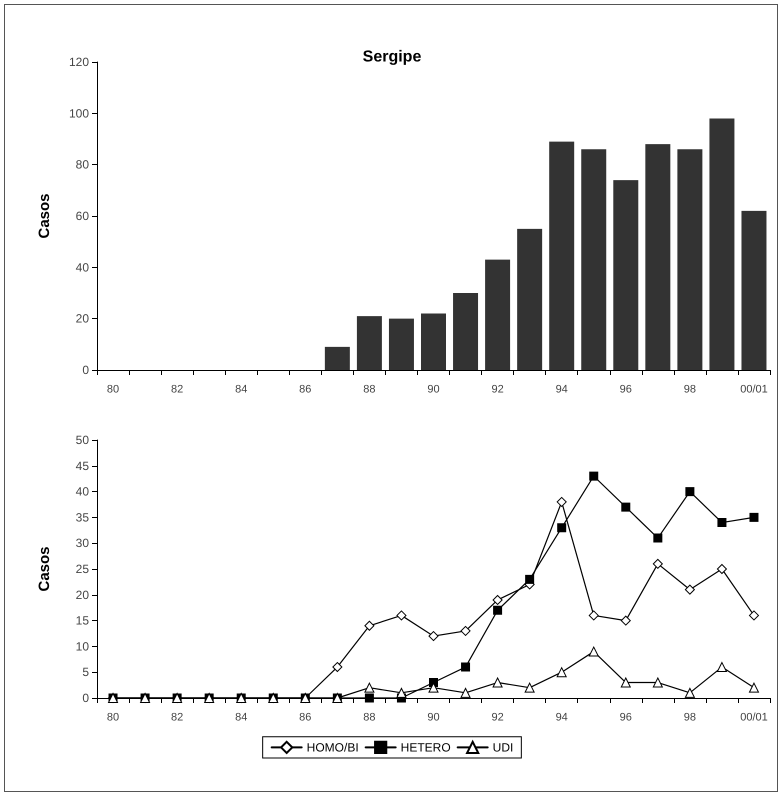  What do you see at coordinates (83, 440) in the screenshot?
I see `y-tick-label: 50` at bounding box center [83, 440].